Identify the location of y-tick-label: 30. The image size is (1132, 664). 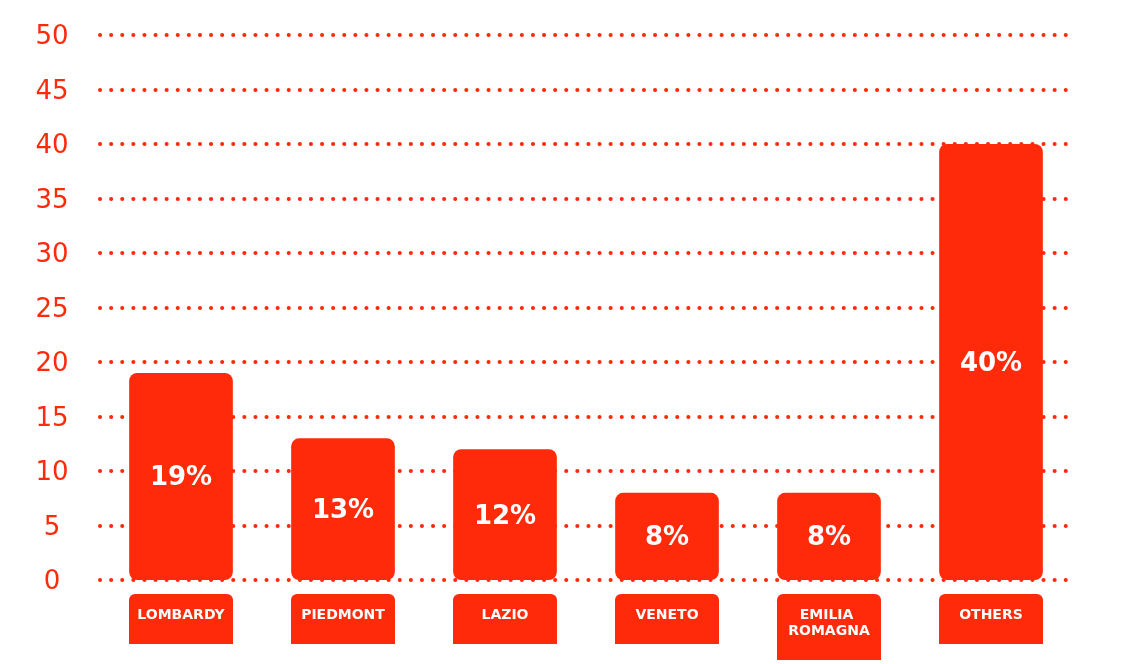
(52, 253).